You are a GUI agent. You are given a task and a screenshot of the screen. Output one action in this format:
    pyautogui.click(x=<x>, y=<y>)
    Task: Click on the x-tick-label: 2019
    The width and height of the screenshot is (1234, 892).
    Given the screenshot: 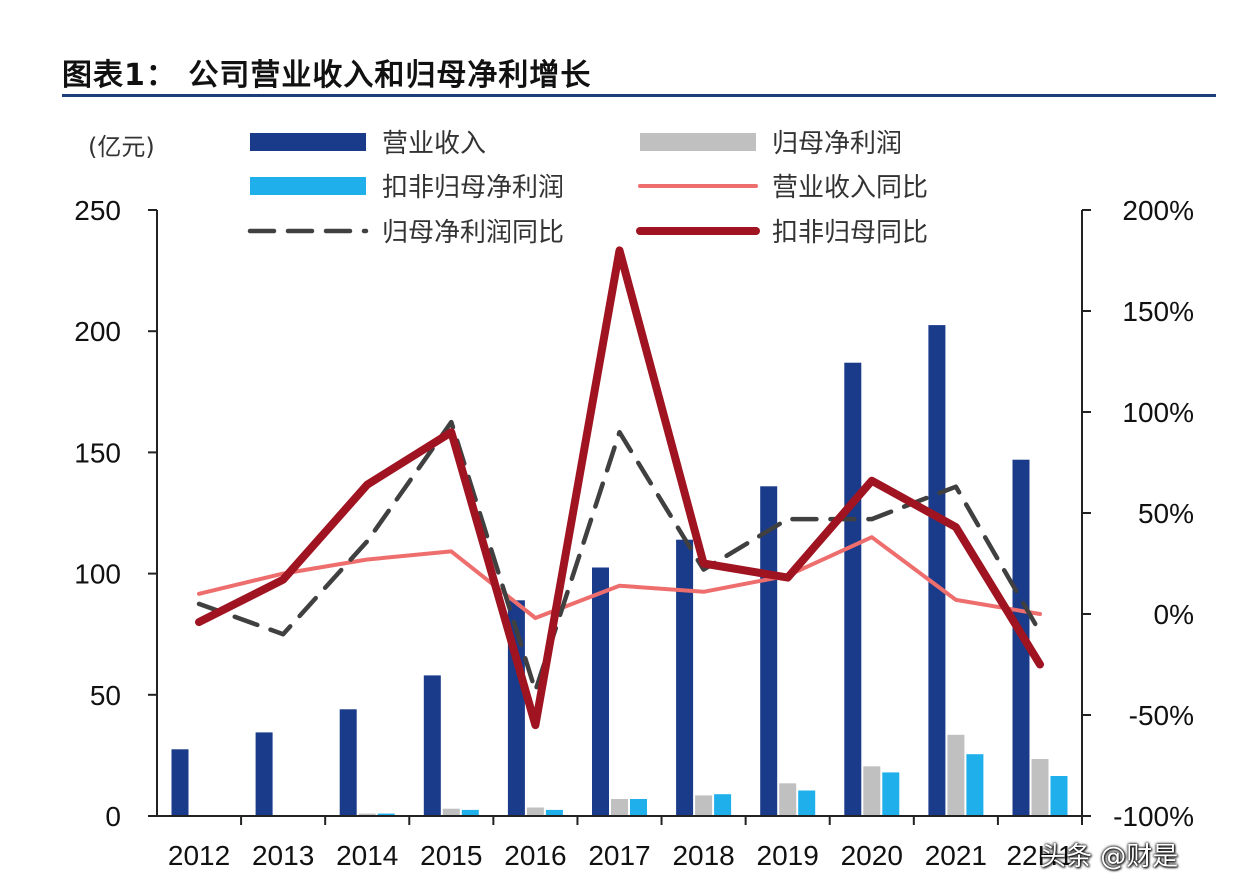 What is the action you would take?
    pyautogui.click(x=788, y=855)
    